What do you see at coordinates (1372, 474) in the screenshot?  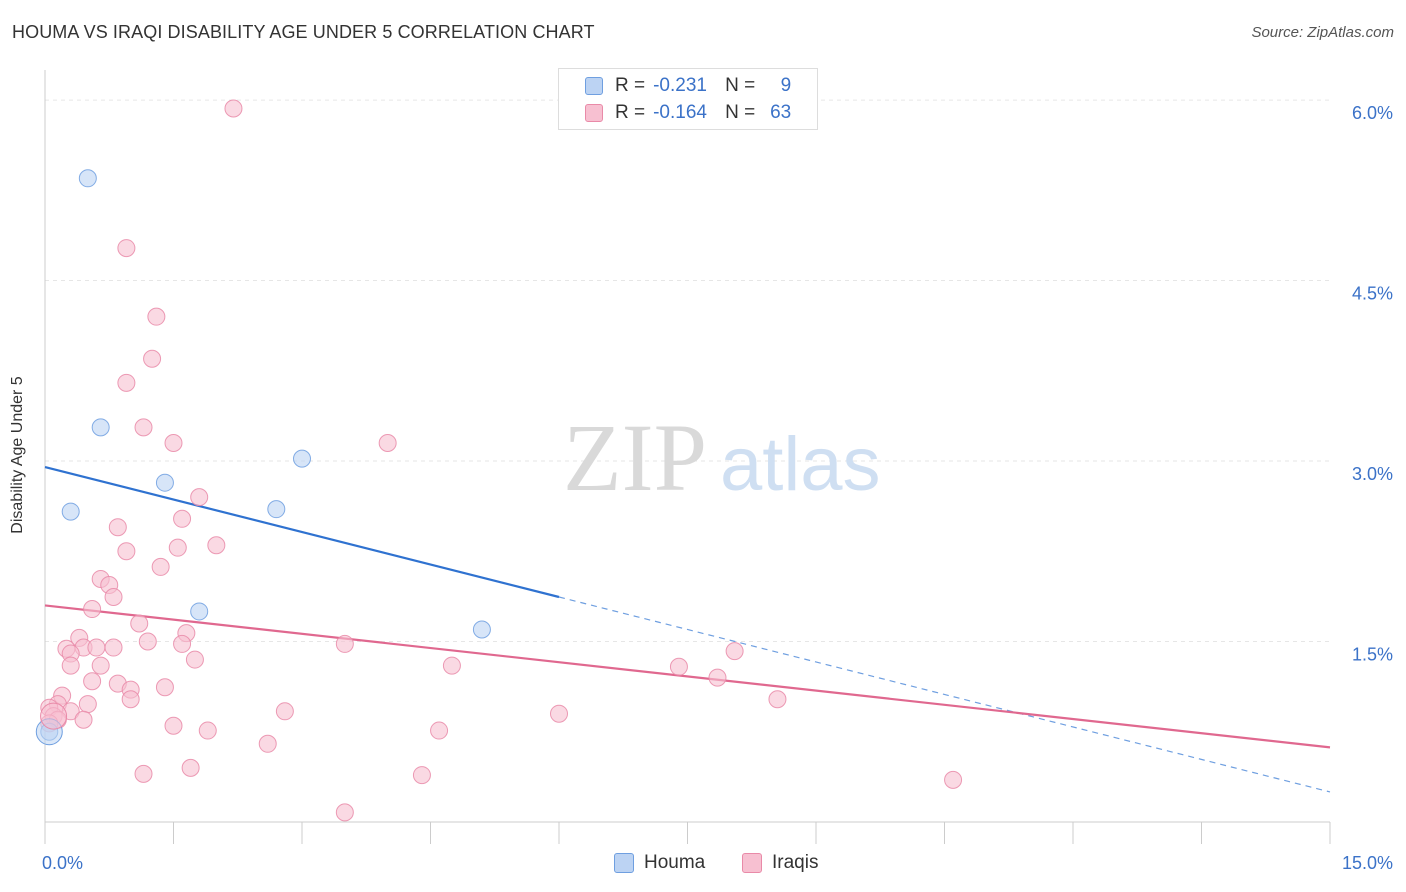 I see `y-tick-label: 3.0%` at bounding box center [1372, 474].